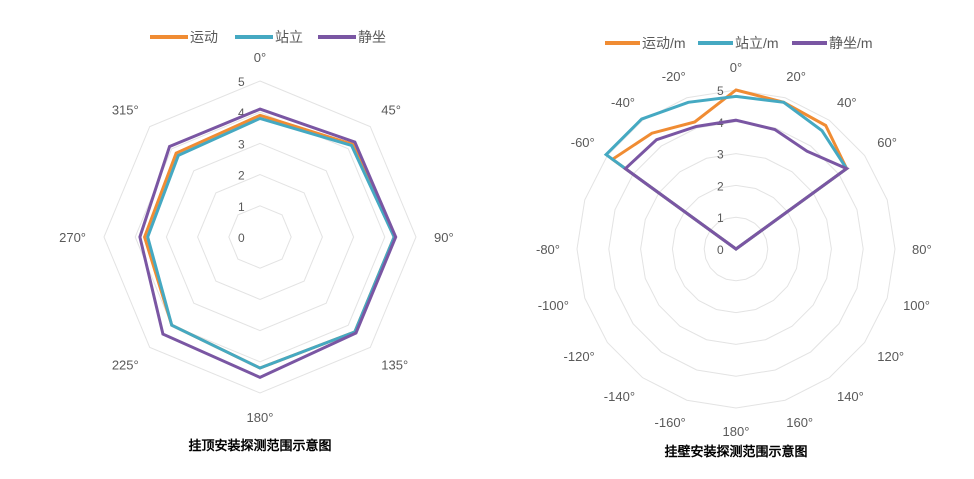 This screenshot has height=479, width=974. What do you see at coordinates (259, 445) in the screenshot?
I see `chart-title: 挂顶安装探测范围示意图` at bounding box center [259, 445].